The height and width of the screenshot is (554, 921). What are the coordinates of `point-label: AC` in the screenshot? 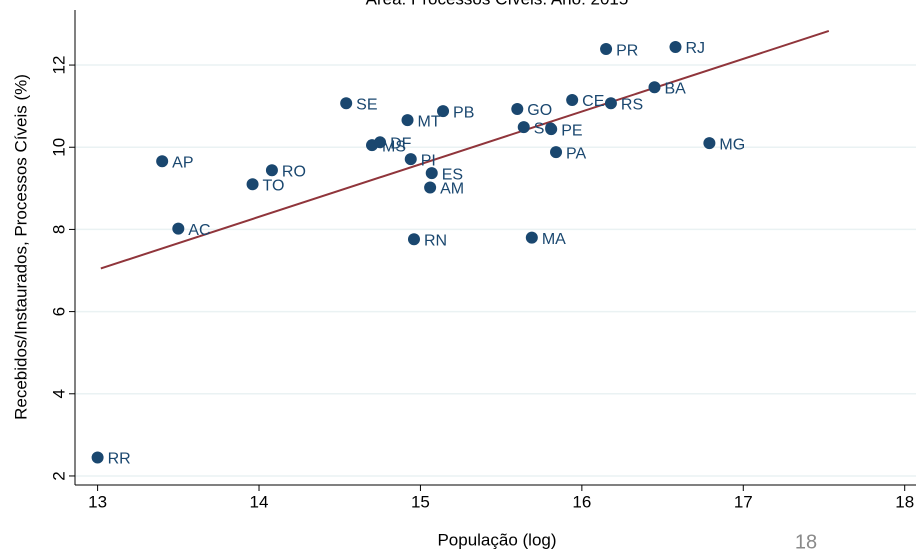 It's located at (199, 230).